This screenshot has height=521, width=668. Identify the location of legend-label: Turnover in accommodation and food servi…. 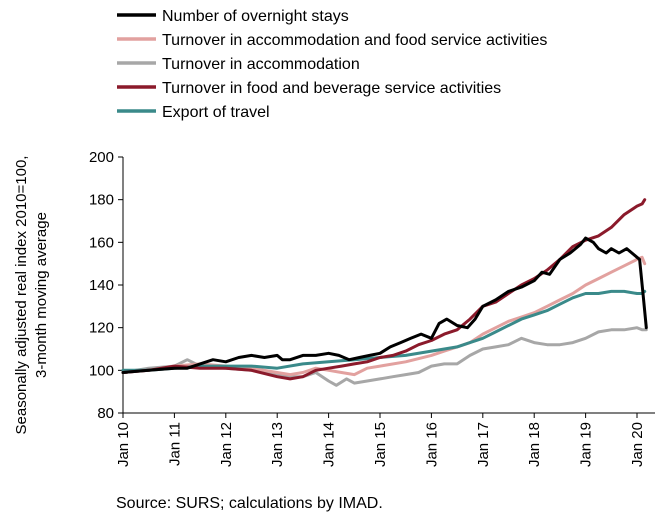
(354, 40).